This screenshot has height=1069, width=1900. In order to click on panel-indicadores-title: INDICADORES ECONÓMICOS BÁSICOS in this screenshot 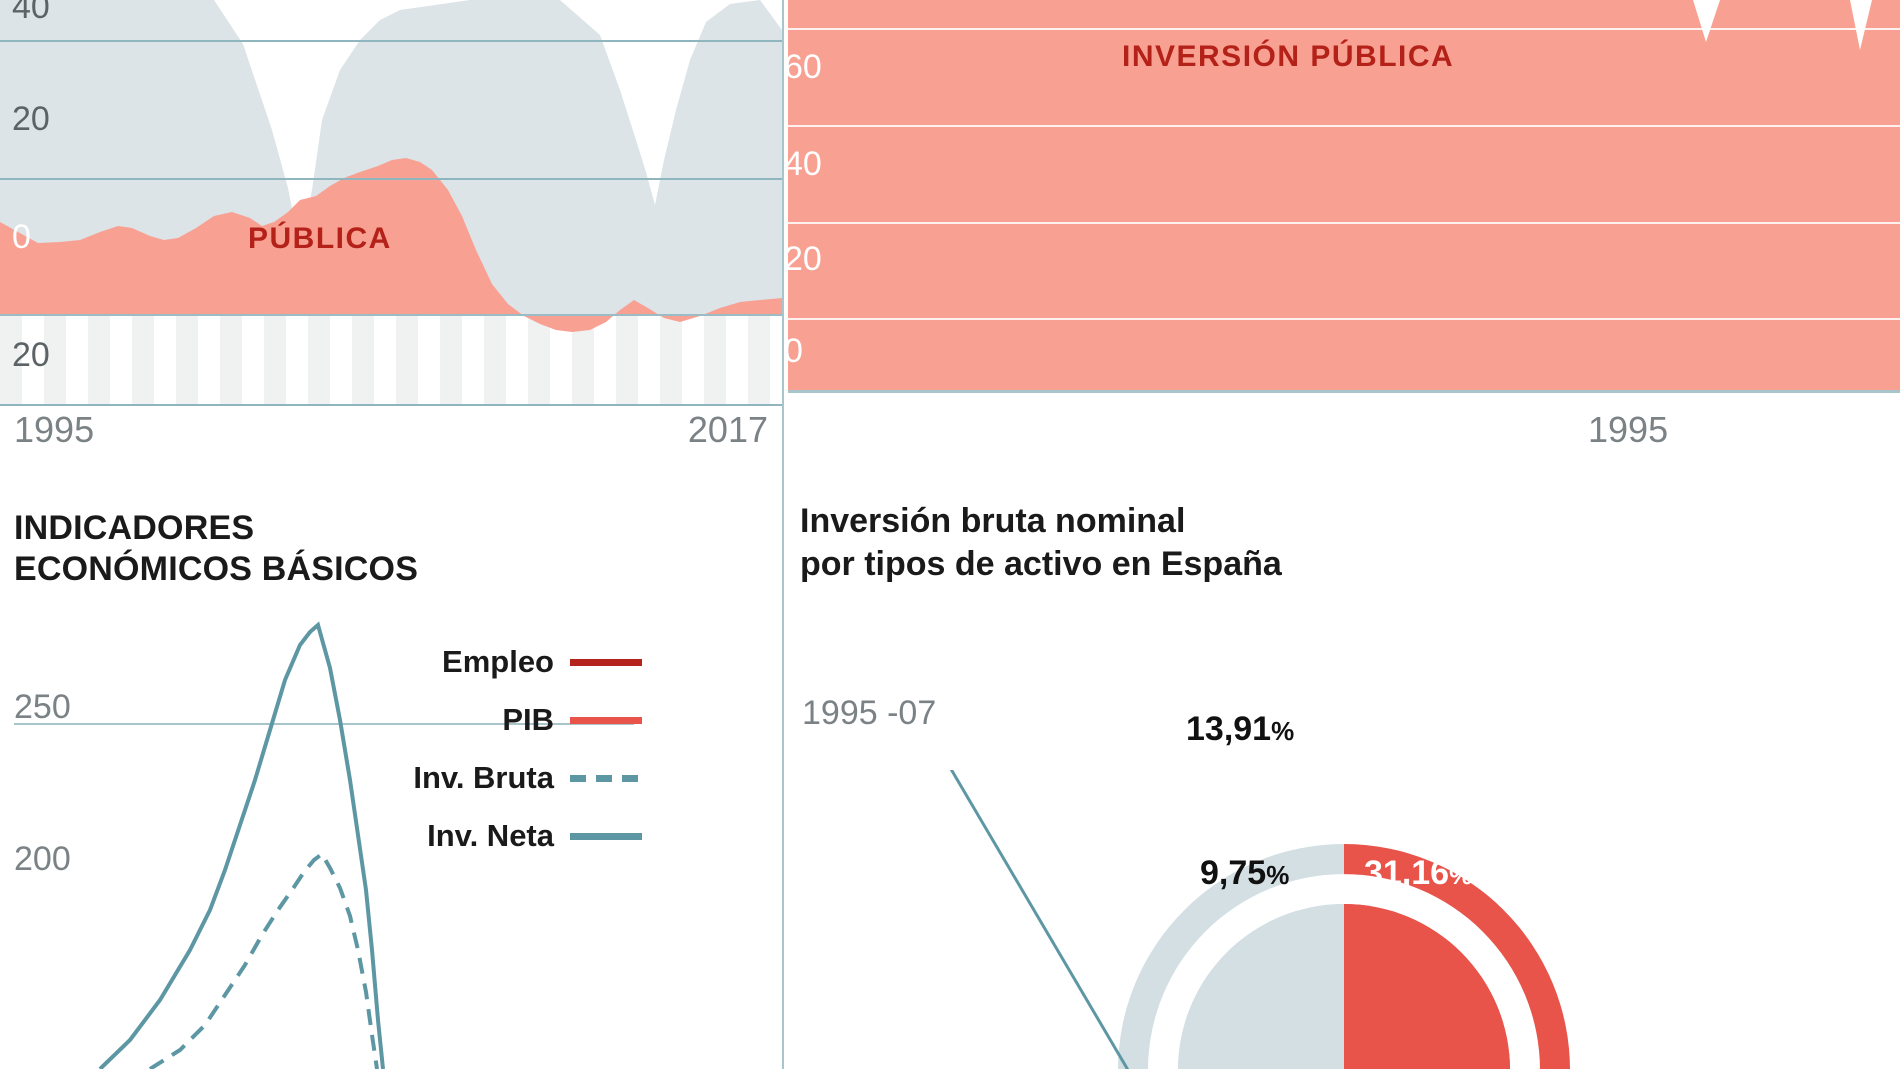, I will do `click(364, 549)`.